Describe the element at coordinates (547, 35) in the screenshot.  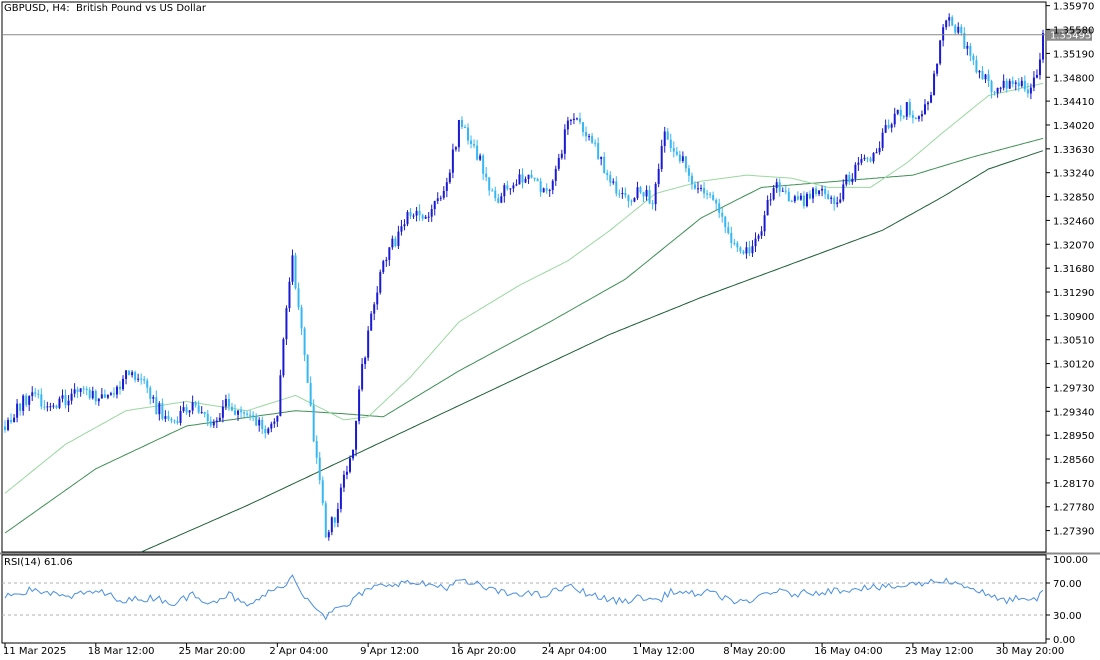
I see `current-price-line: 1.35495` at that location.